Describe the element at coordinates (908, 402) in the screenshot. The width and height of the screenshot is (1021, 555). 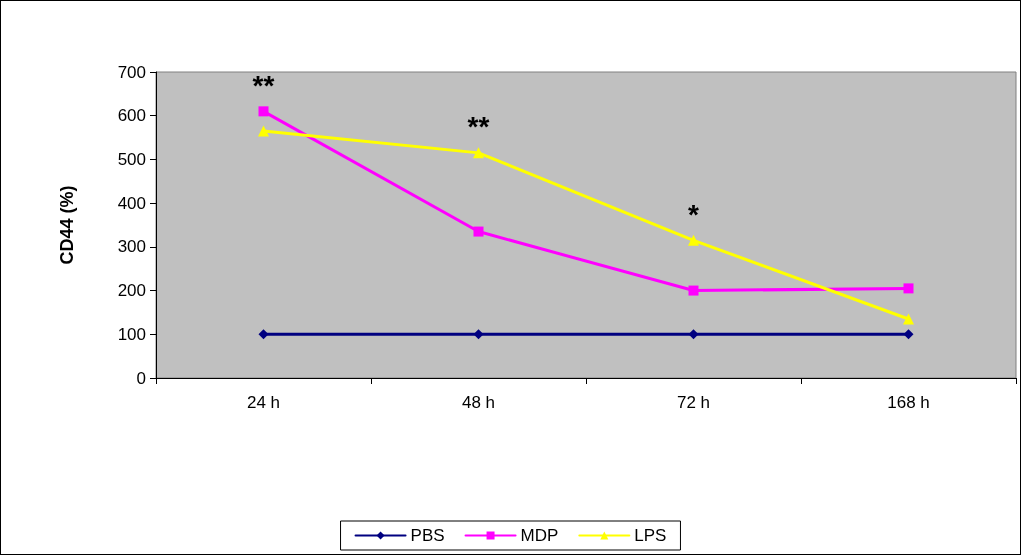
I see `x-tick-label: 168 h` at that location.